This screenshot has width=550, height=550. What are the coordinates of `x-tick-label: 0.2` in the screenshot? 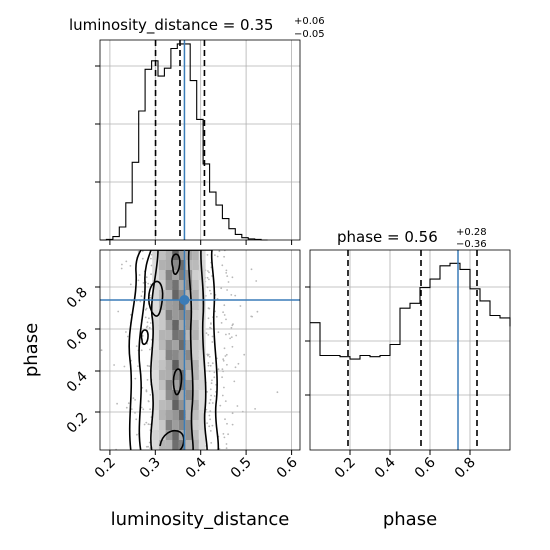 It's located at (345, 468).